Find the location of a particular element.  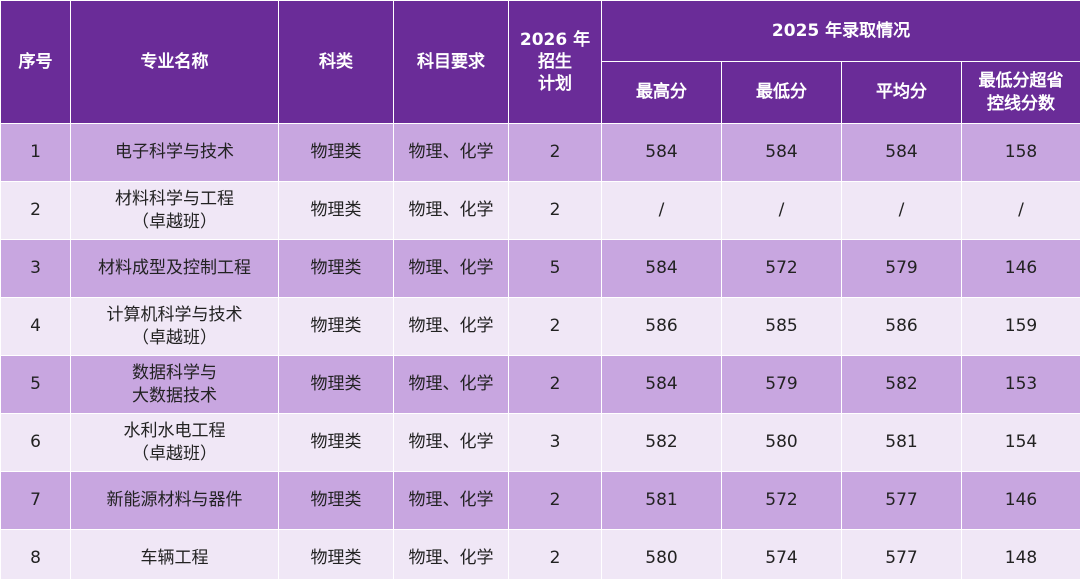

table-row: 3 材料成型及控制工程 物理类 物理、化学 5 584 572 579 146 is located at coordinates (540, 268).